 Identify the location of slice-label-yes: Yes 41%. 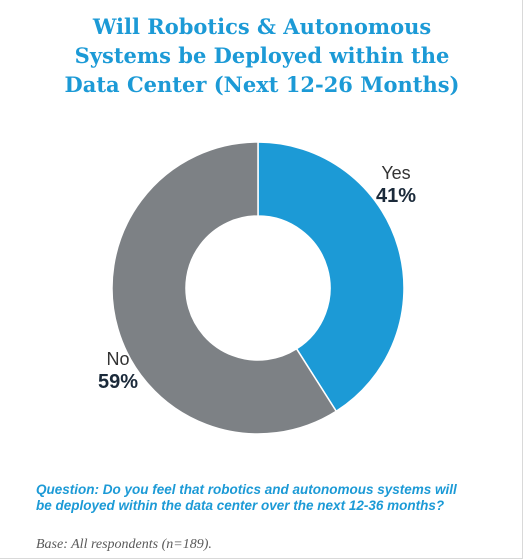
(396, 185).